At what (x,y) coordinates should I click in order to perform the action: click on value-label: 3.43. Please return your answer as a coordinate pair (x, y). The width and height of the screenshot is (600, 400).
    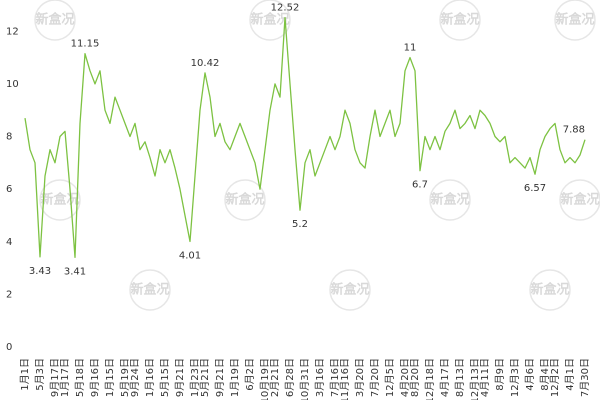
    Looking at the image, I should click on (40, 271).